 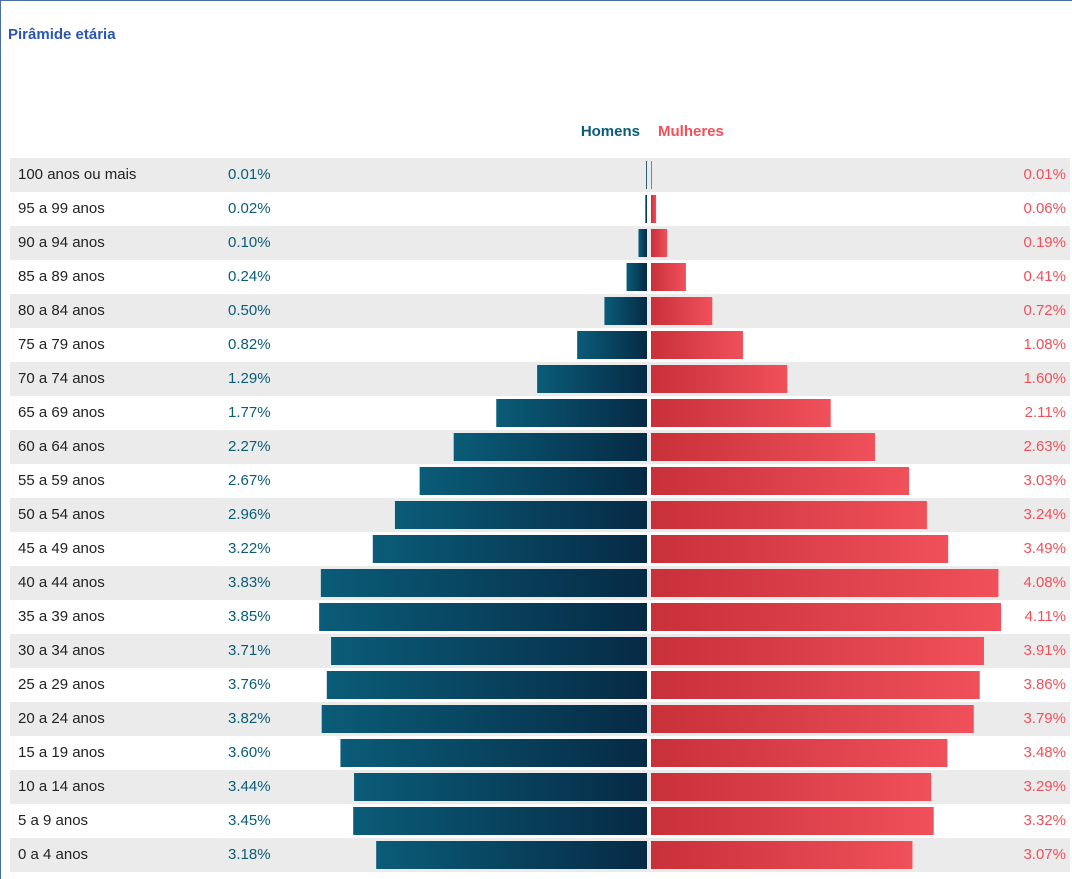 What do you see at coordinates (691, 131) in the screenshot?
I see `legend-entry: Mulheres` at bounding box center [691, 131].